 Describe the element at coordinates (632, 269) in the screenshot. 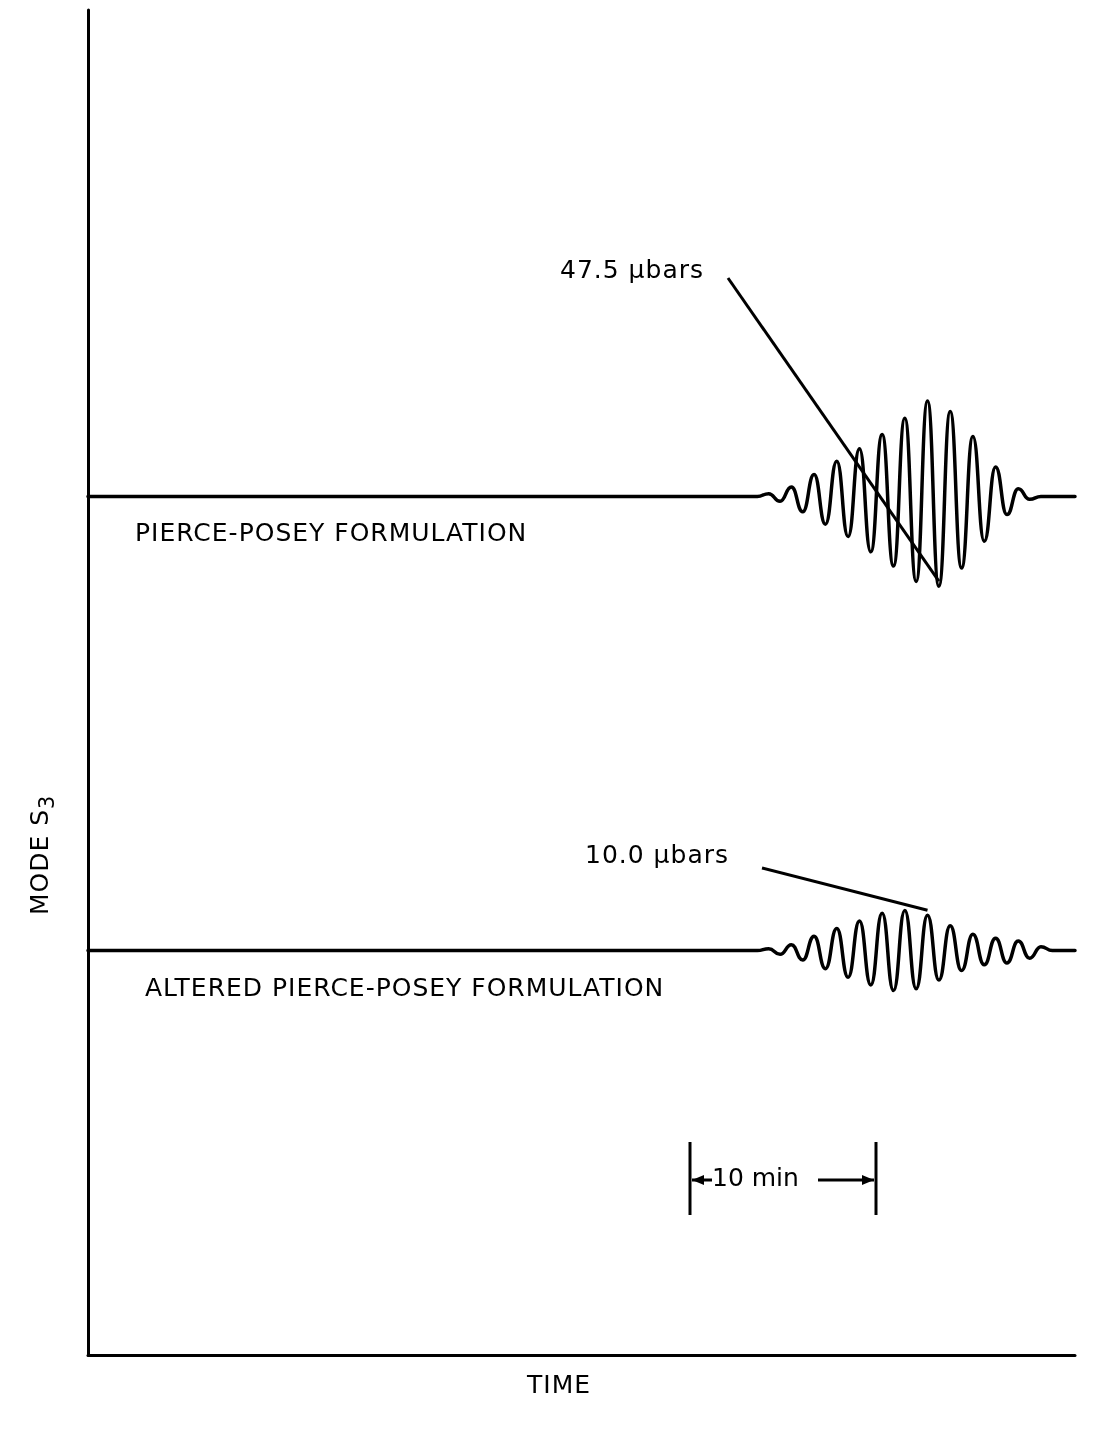

I see `text: 47.5 μbars` at that location.